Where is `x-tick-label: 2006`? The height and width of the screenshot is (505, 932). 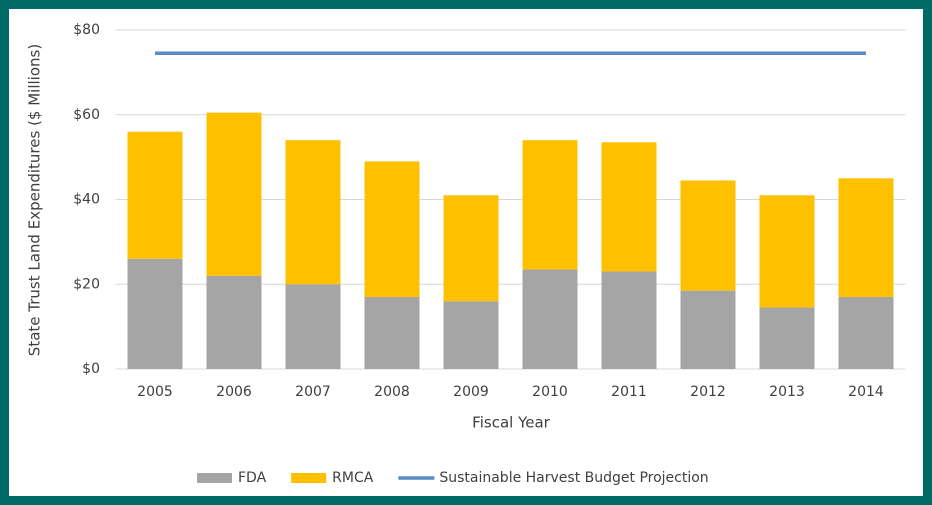
x-tick-label: 2006 is located at coordinates (234, 392).